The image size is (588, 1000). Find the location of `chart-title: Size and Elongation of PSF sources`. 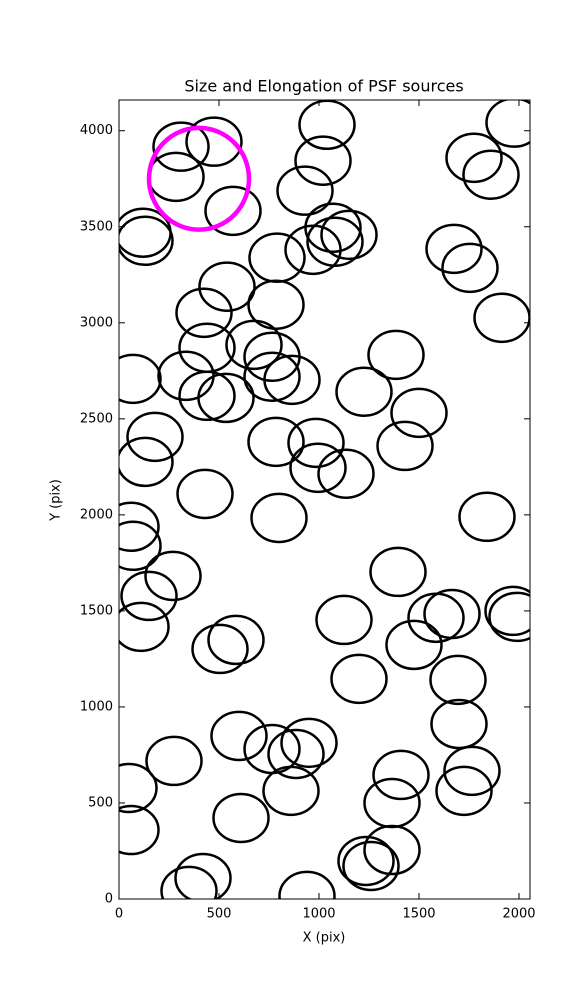

chart-title: Size and Elongation of PSF sources is located at coordinates (323, 86).